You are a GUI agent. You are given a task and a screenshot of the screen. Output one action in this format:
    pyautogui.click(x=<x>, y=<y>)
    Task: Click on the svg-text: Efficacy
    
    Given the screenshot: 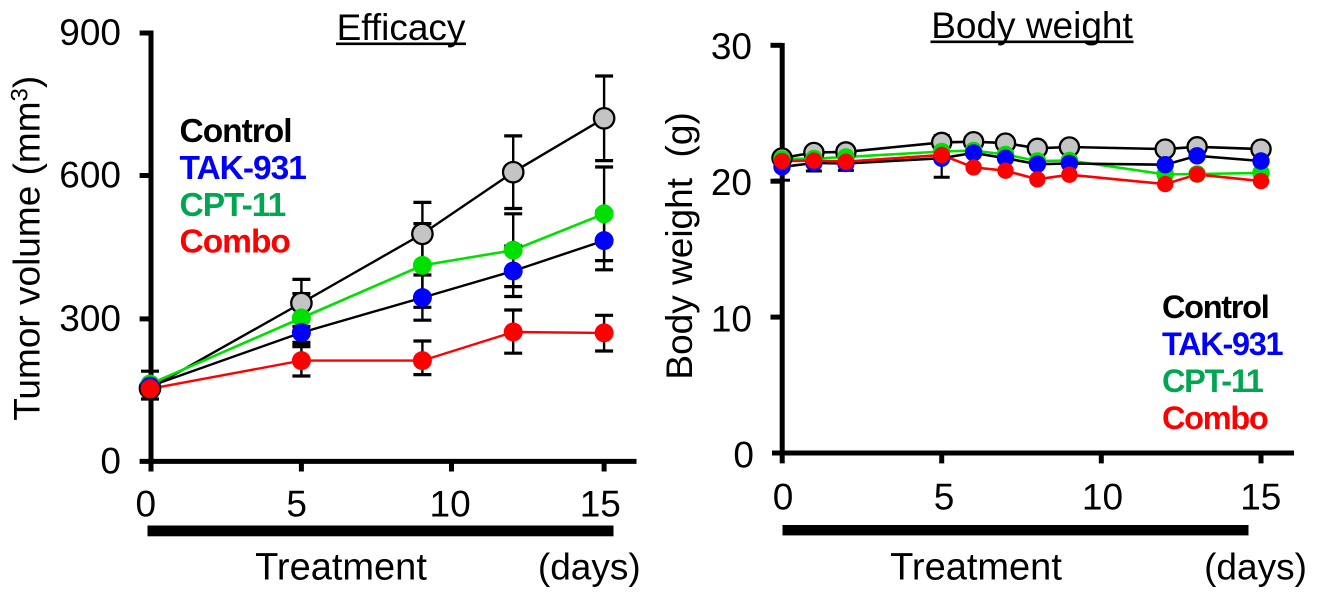 What is the action you would take?
    pyautogui.click(x=401, y=27)
    